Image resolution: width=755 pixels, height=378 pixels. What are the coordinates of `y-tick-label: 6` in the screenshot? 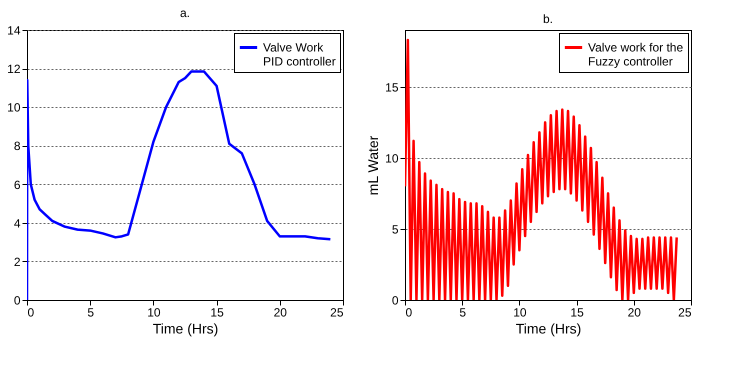 It's located at (17, 185).